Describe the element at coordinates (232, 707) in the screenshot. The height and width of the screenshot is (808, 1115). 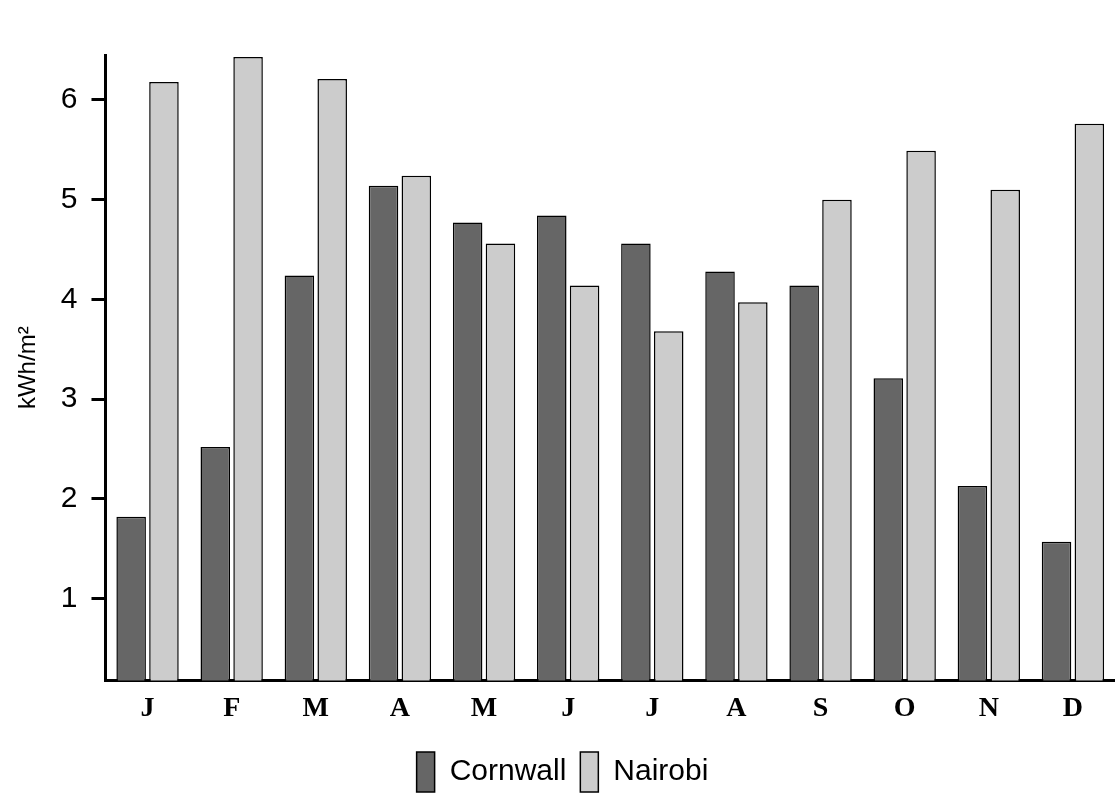
I see `x-tick-label: F` at that location.